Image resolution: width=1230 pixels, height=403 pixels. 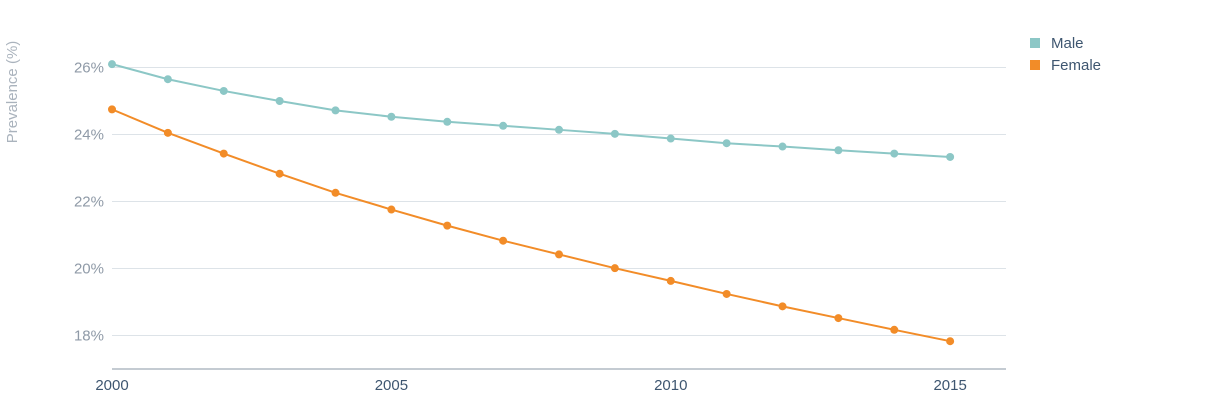 What do you see at coordinates (1065, 54) in the screenshot?
I see `legend: Male Female` at bounding box center [1065, 54].